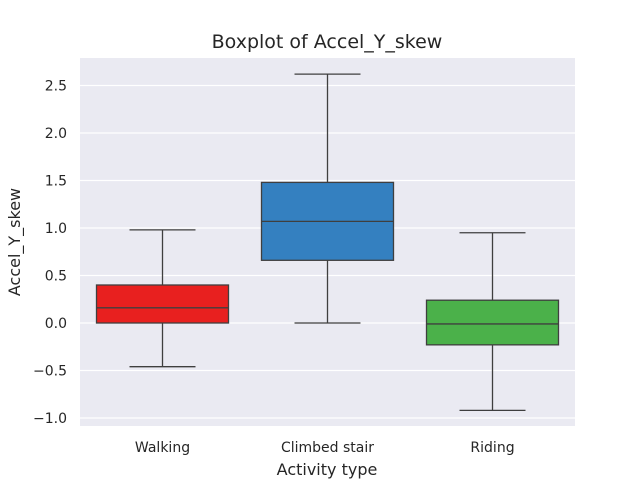 The image size is (640, 480). I want to click on chart-title: Boxplot of Accel_Y_skew, so click(327, 42).